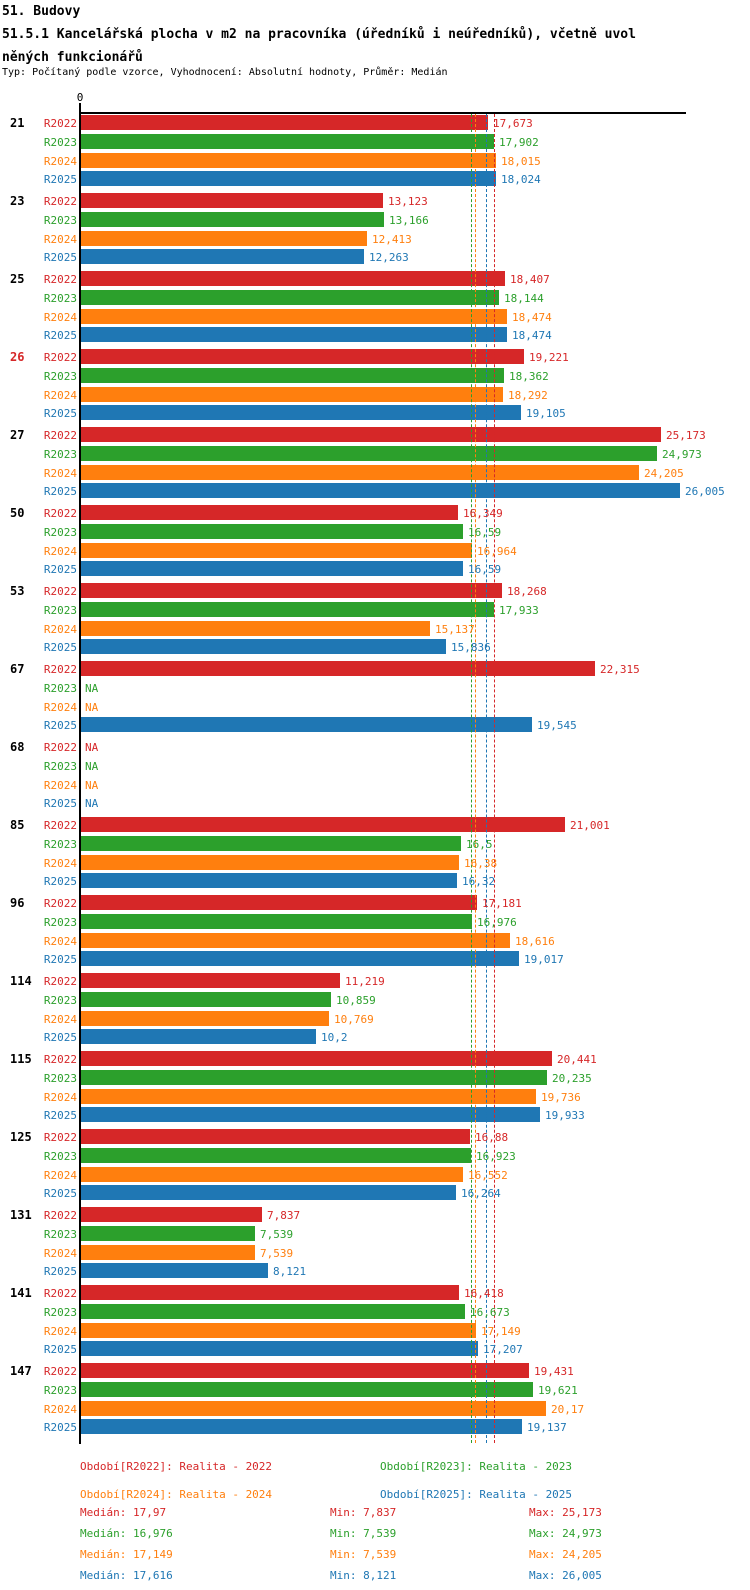 Image resolution: width=750 pixels, height=1590 pixels. Describe the element at coordinates (664, 473) in the screenshot. I see `bar-value-label: 24,205` at that location.